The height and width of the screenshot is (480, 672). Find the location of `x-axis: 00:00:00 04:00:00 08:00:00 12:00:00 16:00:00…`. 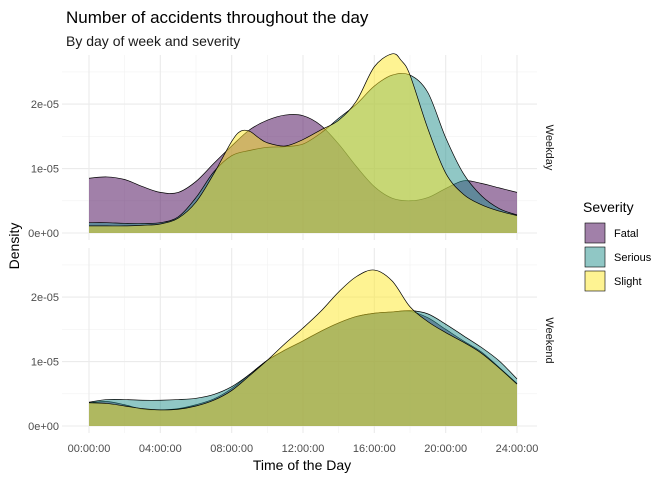

x-axis: 00:00:00 04:00:00 08:00:00 12:00:00 16:00:00… is located at coordinates (303, 449).